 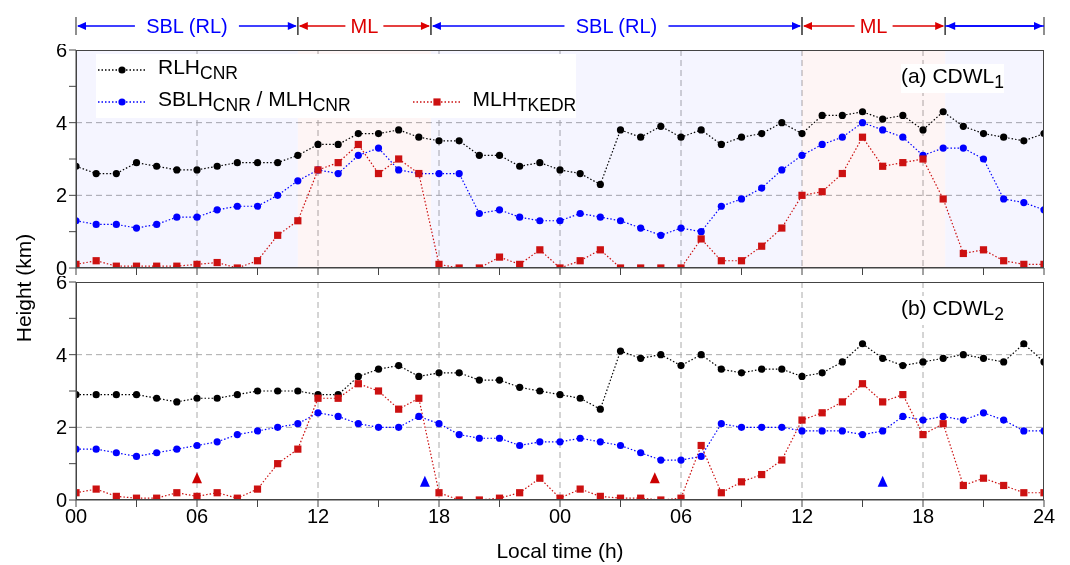 What do you see at coordinates (24, 288) in the screenshot?
I see `y-axis-title: Height (km)` at bounding box center [24, 288].